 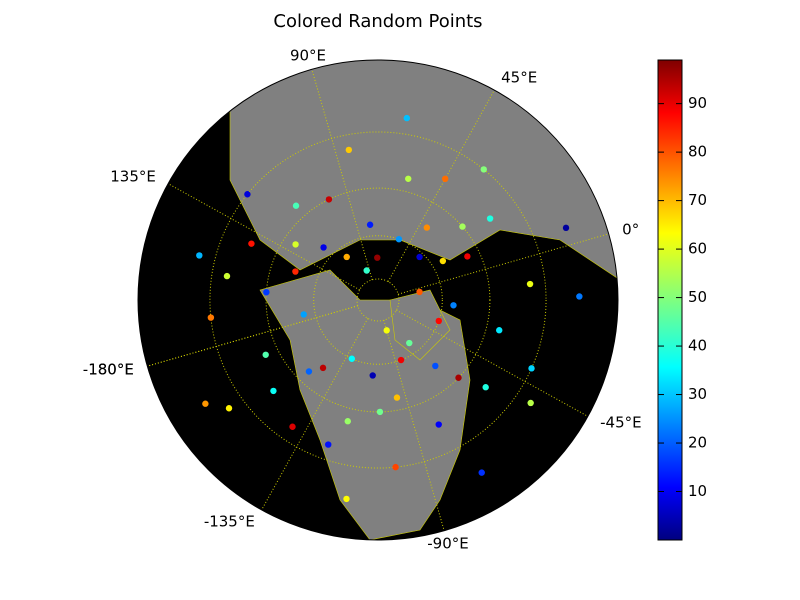 I want to click on colorbar-tick-label: 50, so click(x=697, y=297).